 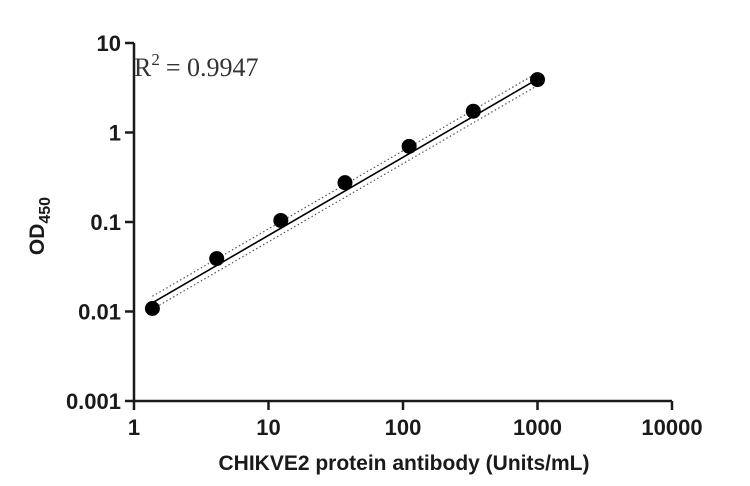 I want to click on y-tick-label: 1, so click(x=115, y=133).